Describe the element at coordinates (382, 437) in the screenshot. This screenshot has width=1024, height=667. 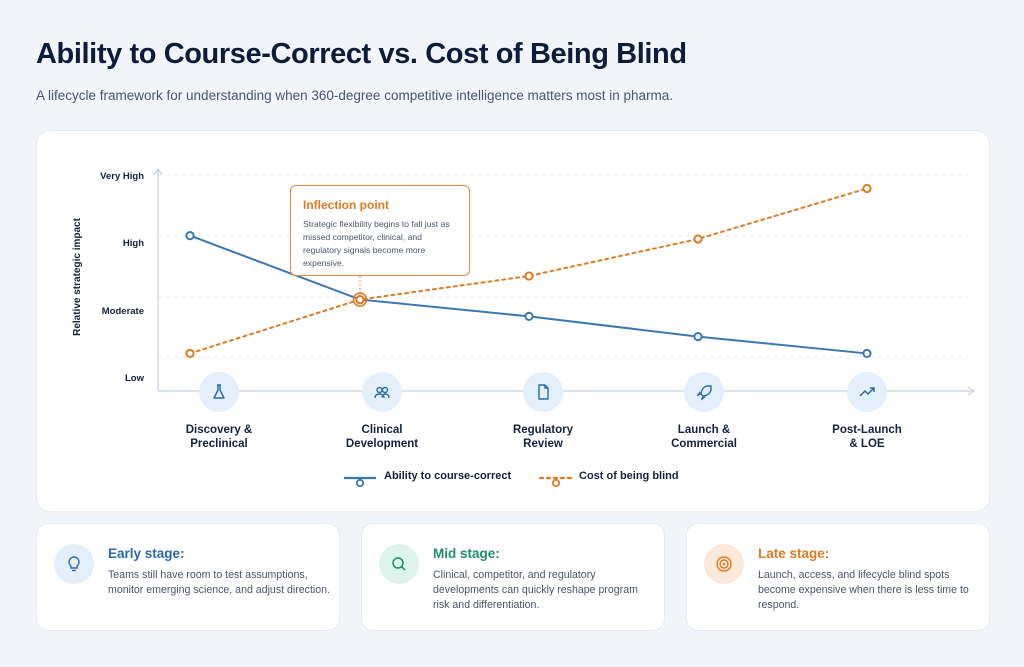
I see `x-category-label: Clinical Development` at that location.